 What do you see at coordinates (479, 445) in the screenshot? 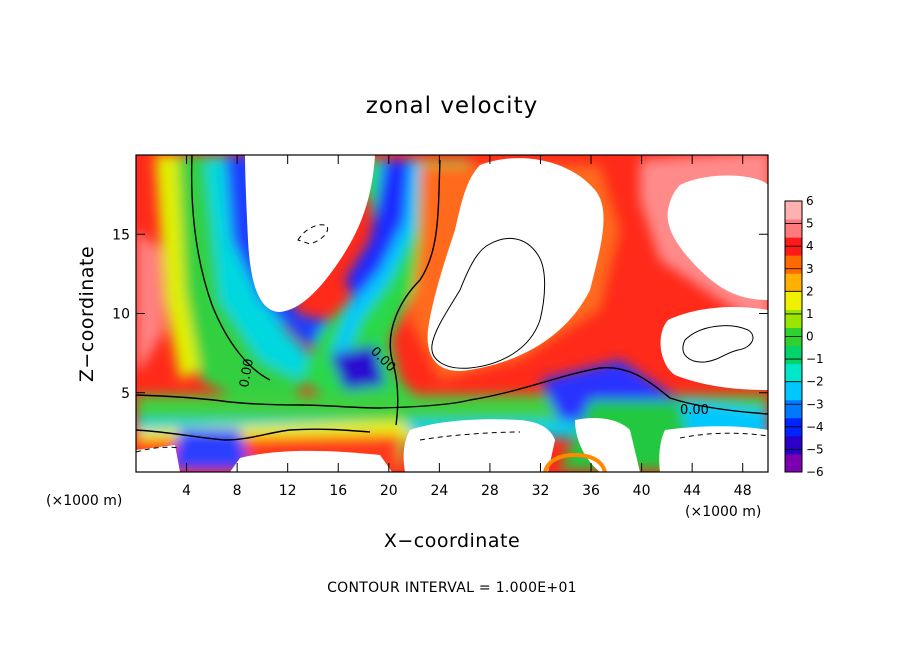
I see `white-region-surface-center` at bounding box center [479, 445].